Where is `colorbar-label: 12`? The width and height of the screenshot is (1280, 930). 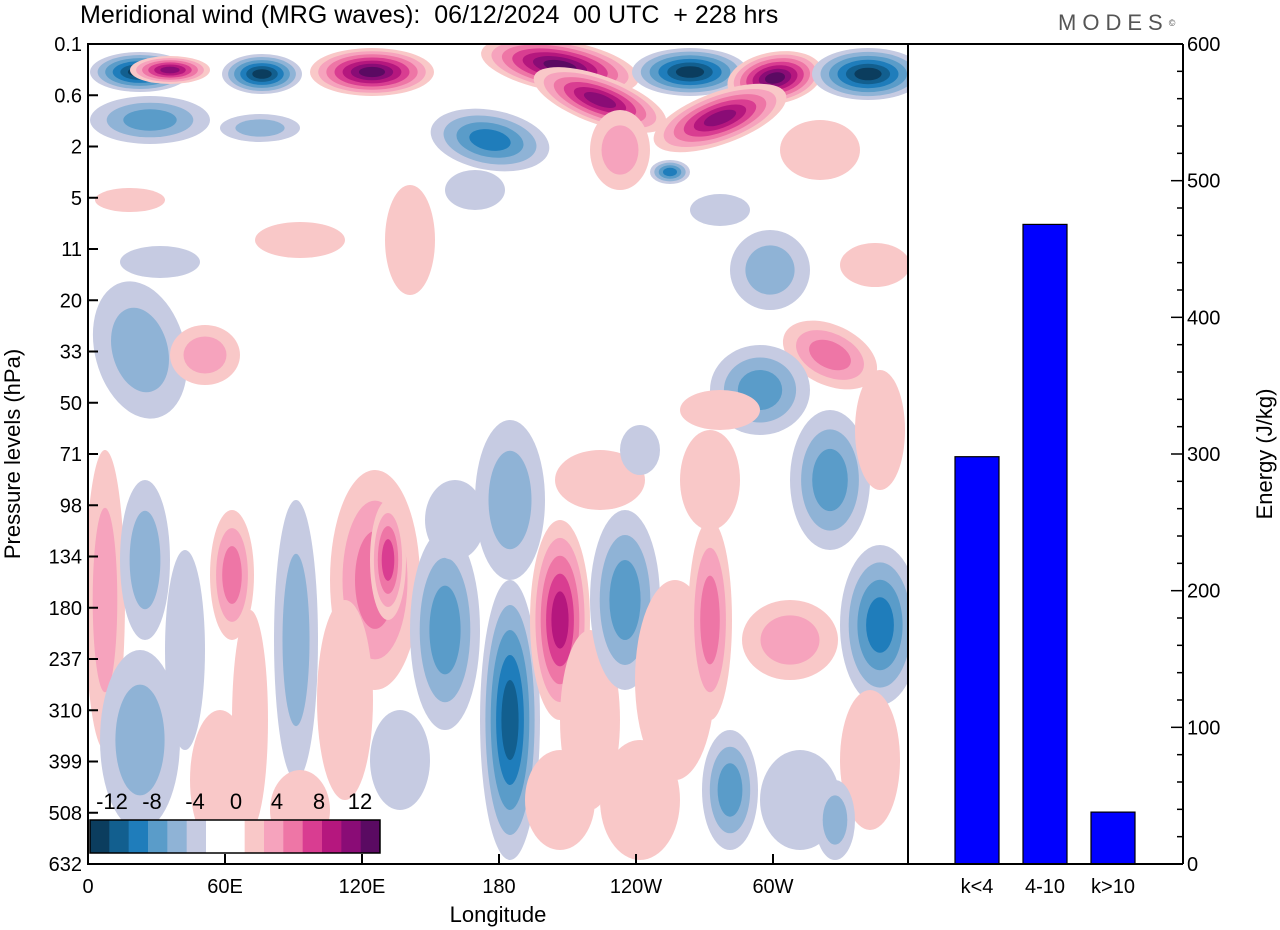
colorbar-label: 12 is located at coordinates (360, 801).